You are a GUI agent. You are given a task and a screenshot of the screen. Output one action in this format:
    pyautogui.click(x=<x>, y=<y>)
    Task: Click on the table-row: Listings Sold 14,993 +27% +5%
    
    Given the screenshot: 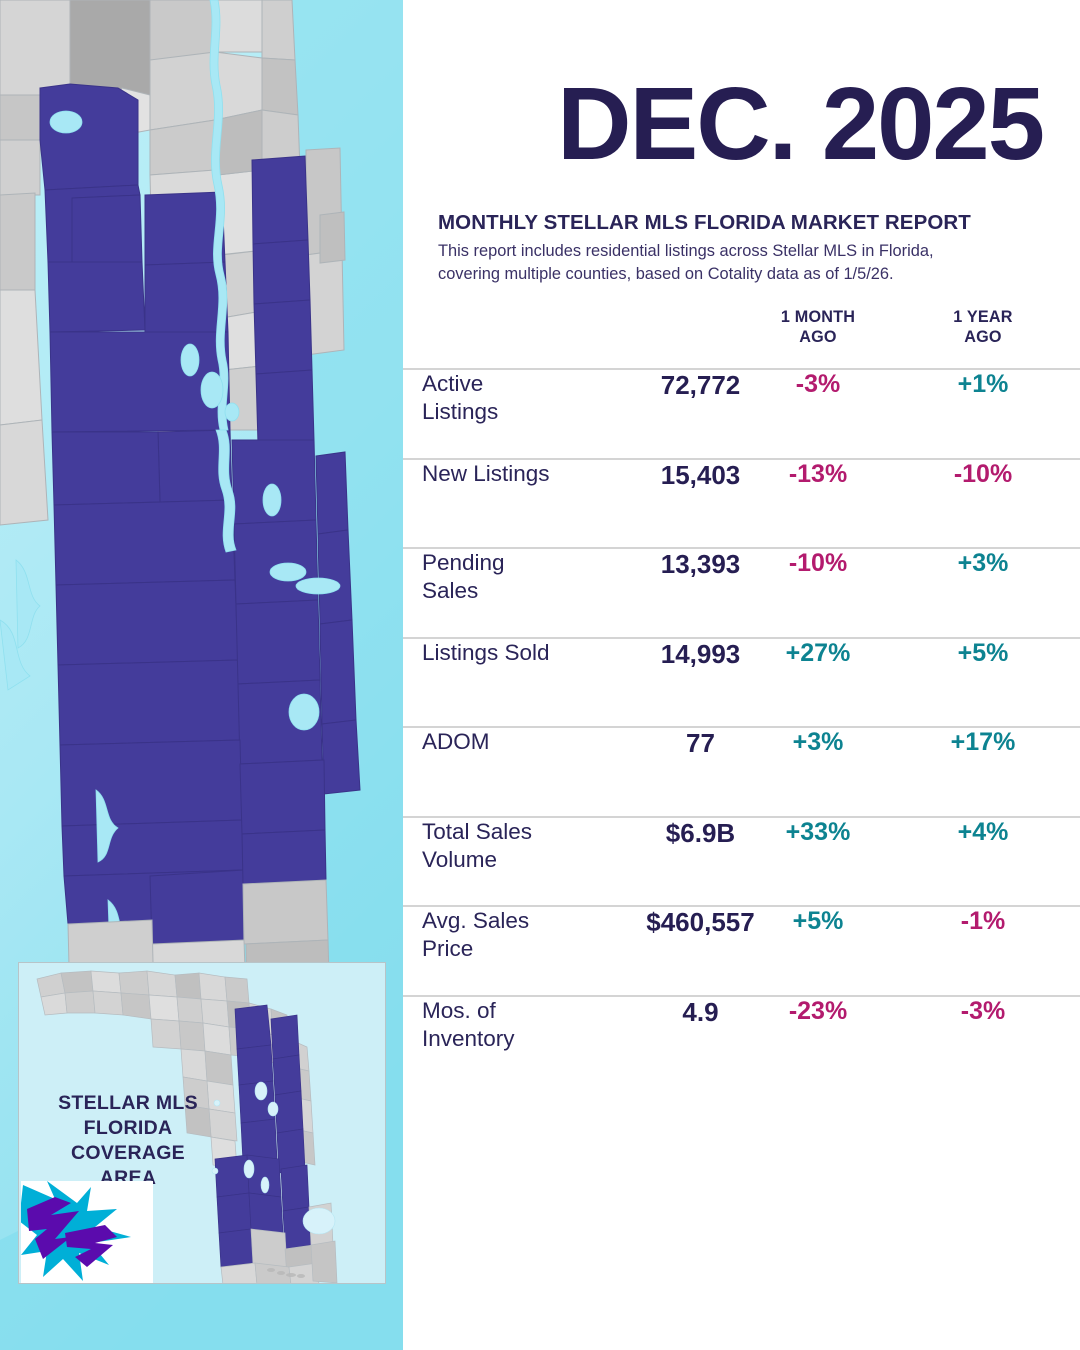 What is the action you would take?
    pyautogui.click(x=741, y=681)
    